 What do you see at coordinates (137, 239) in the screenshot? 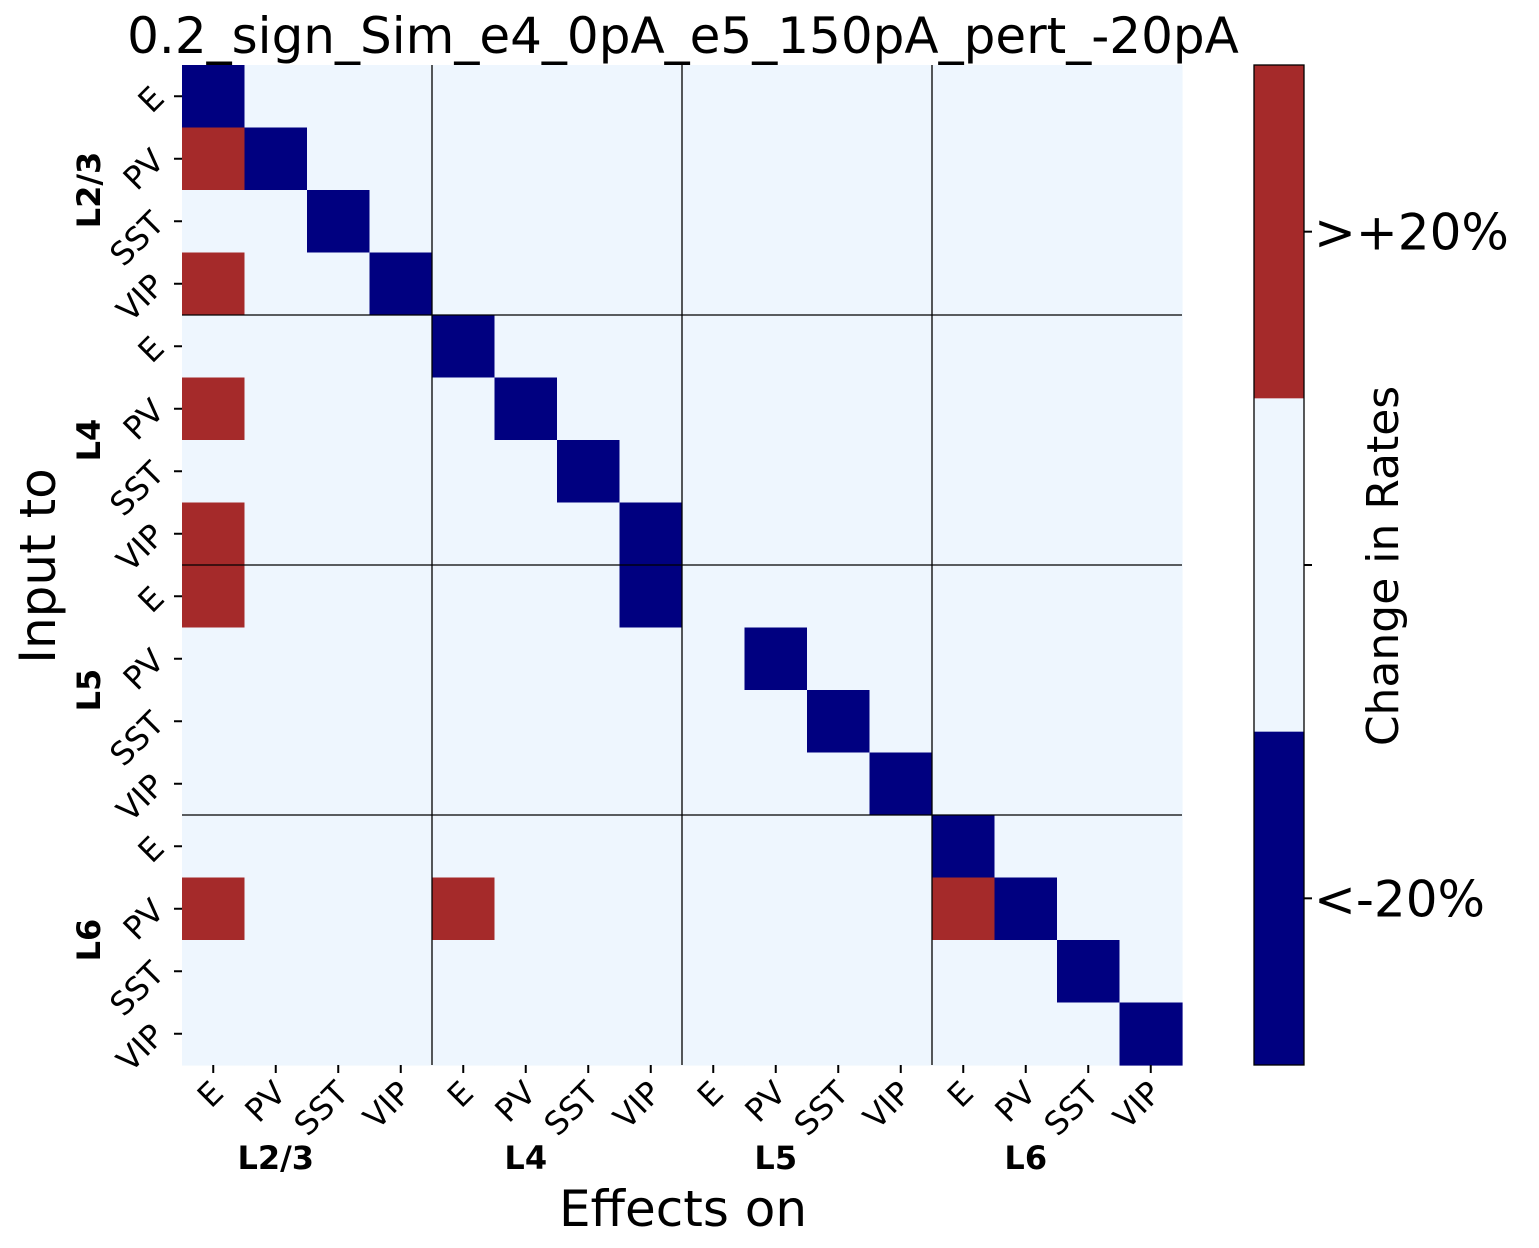
I see `y-tick-label: SST` at bounding box center [137, 239].